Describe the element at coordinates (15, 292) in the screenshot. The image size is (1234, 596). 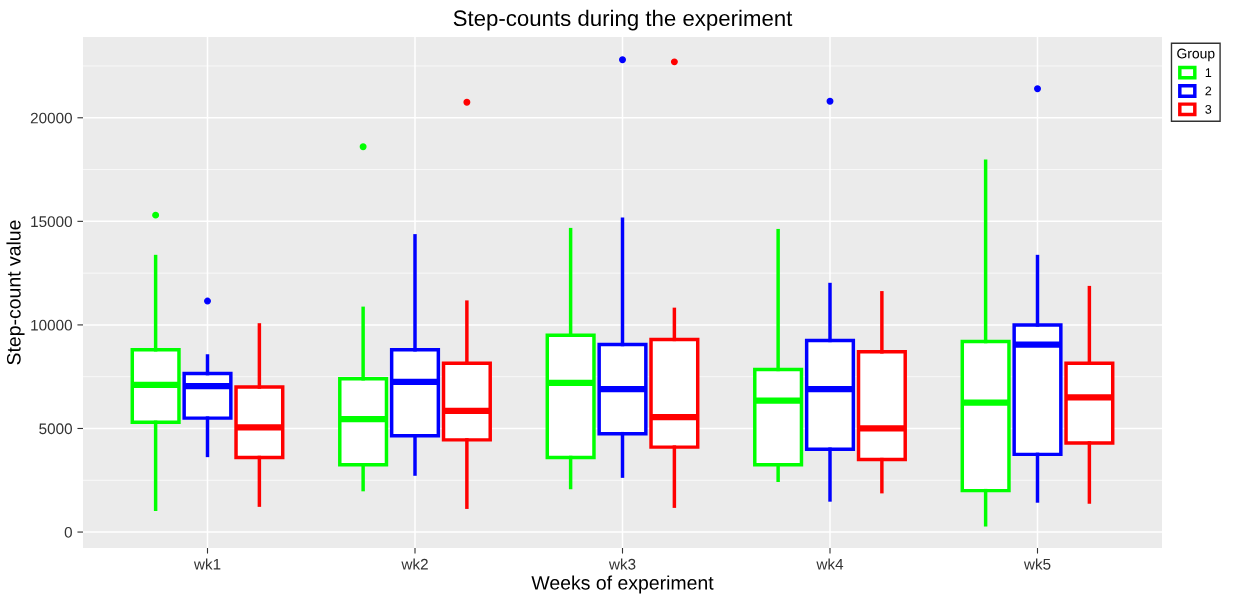
I see `y-axis-title: Step-count value` at that location.